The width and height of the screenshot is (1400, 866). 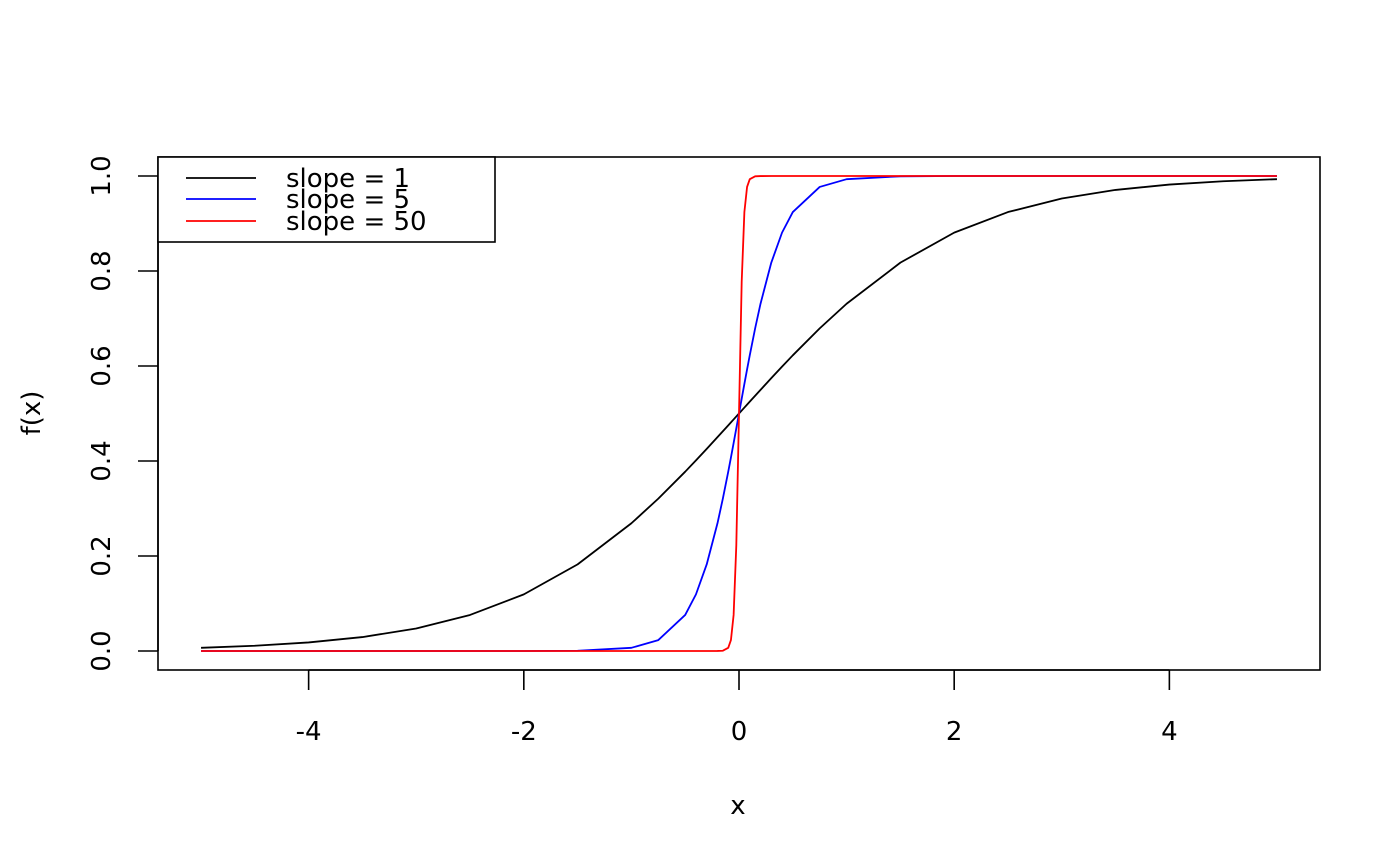 What do you see at coordinates (348, 200) in the screenshot?
I see `legend-label-slope-5: slope = 5` at bounding box center [348, 200].